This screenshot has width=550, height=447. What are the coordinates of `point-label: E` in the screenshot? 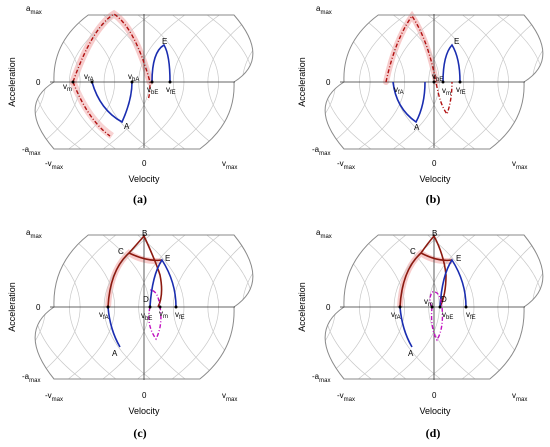 It's located at (164, 41).